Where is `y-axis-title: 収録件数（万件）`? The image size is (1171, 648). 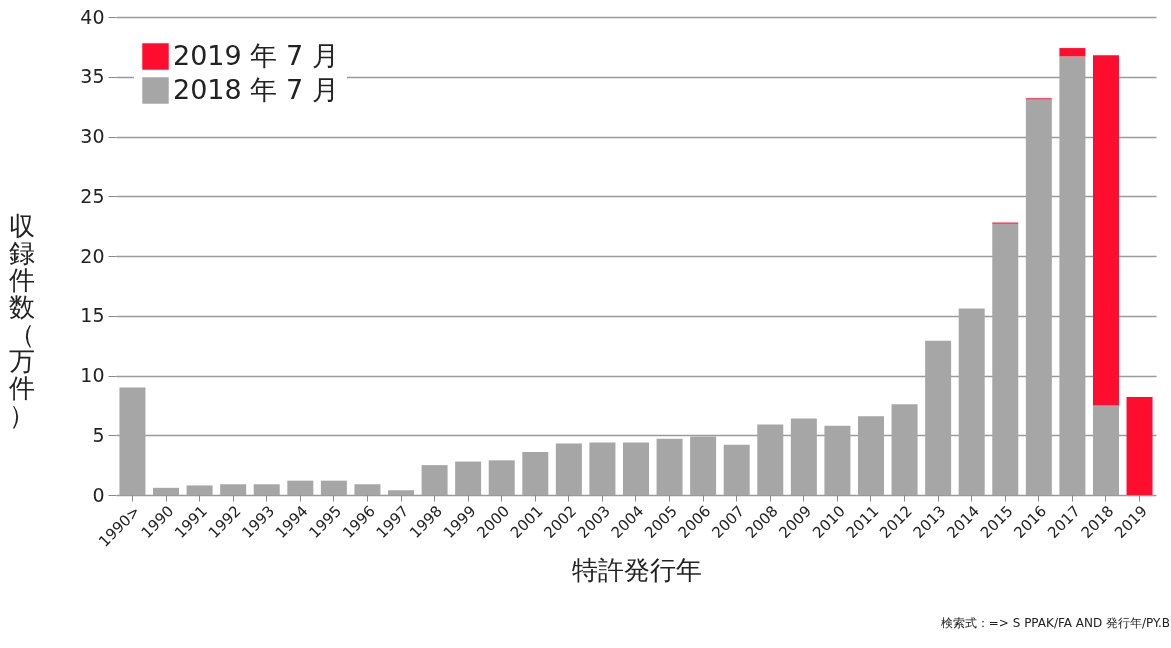 y-axis-title: 収録件数（万件） is located at coordinates (21, 320).